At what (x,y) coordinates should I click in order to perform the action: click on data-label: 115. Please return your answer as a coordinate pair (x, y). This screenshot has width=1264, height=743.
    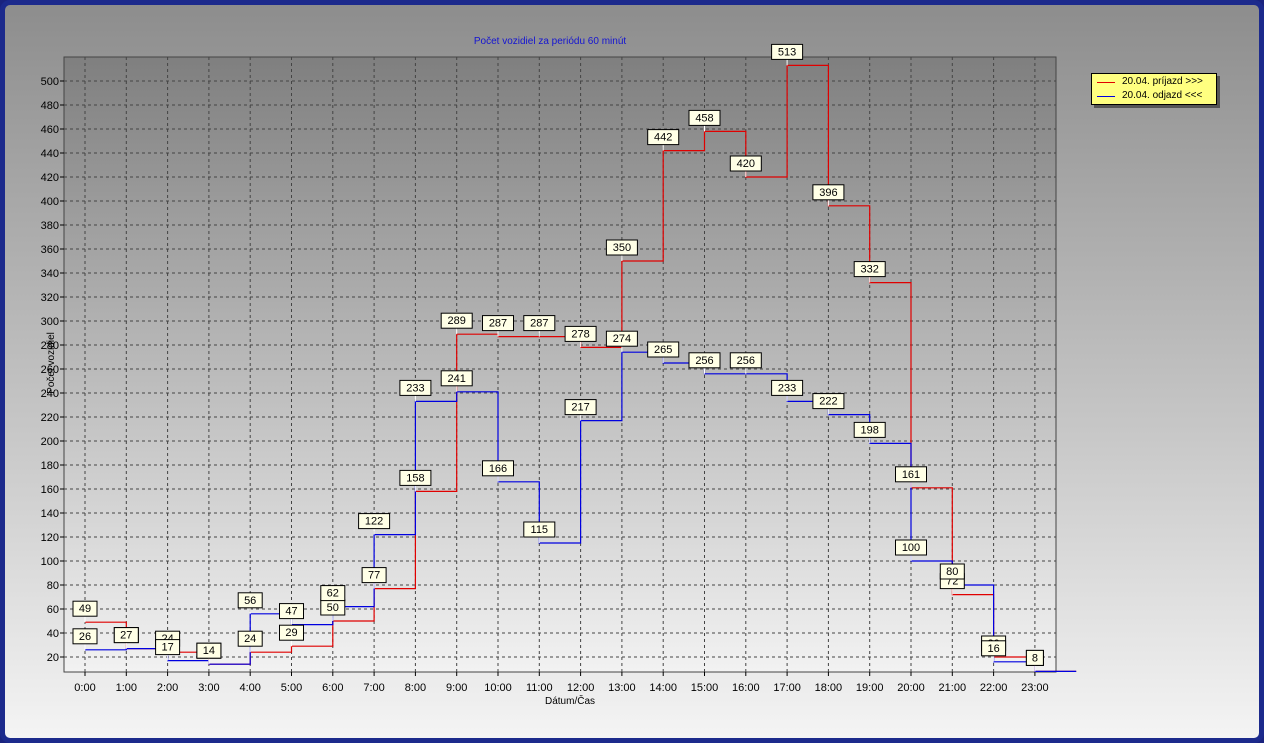
    Looking at the image, I should click on (539, 532).